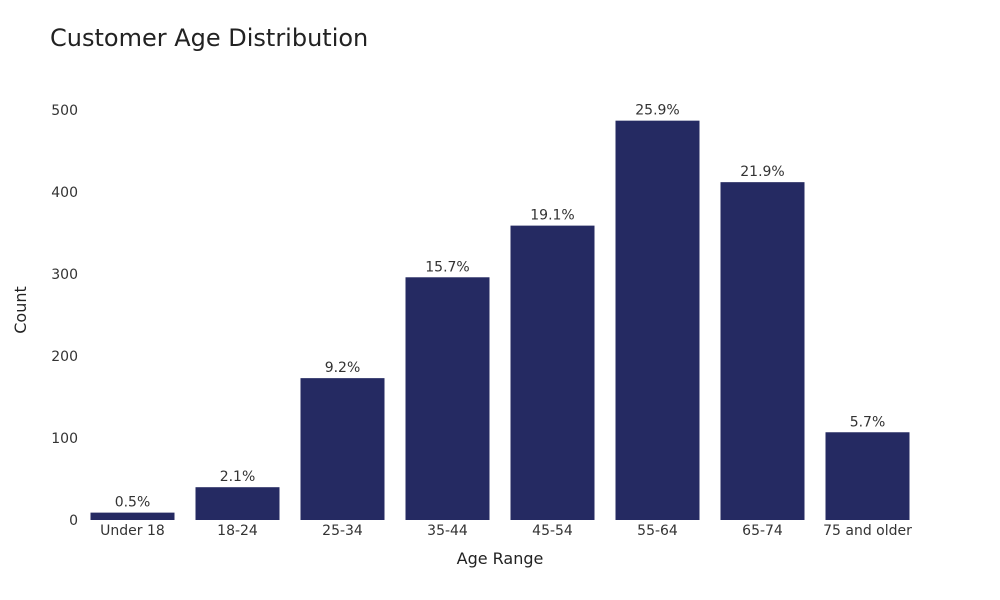 The width and height of the screenshot is (1000, 600). Describe the element at coordinates (209, 38) in the screenshot. I see `chart-title: Customer Age Distribution` at that location.